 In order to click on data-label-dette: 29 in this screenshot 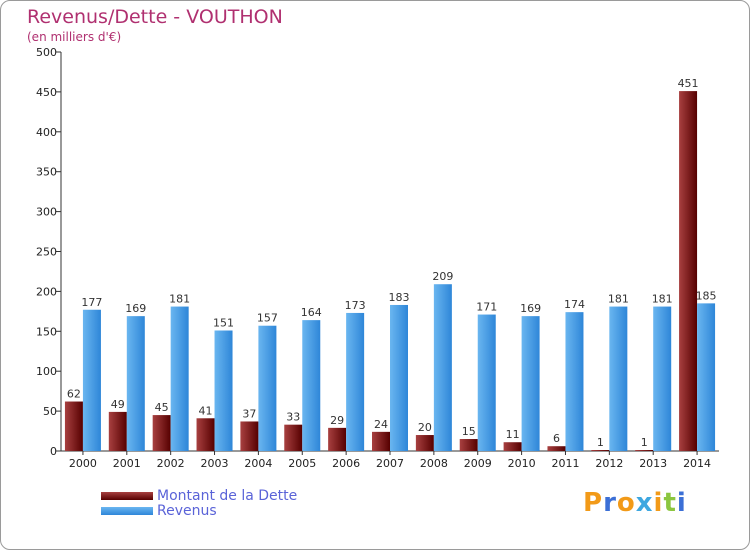, I will do `click(337, 420)`.